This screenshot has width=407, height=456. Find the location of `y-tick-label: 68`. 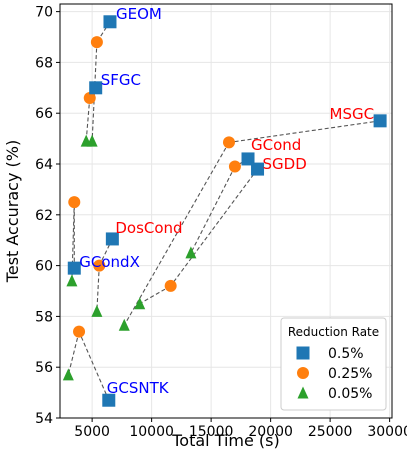

y-tick-label: 68 is located at coordinates (44, 63).